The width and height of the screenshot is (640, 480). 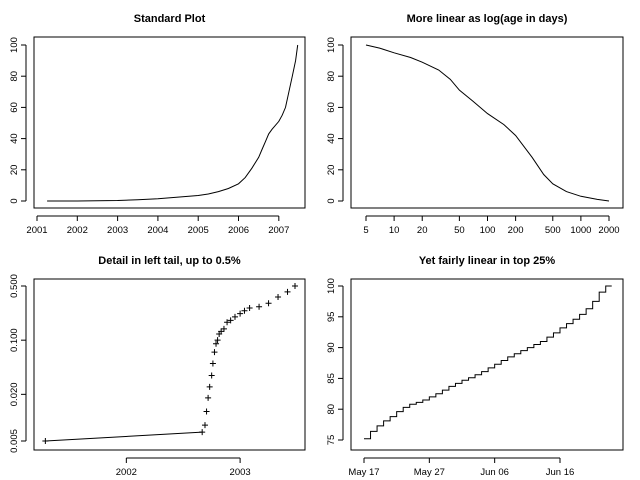 What do you see at coordinates (365, 230) in the screenshot?
I see `x-tick-label: 5` at bounding box center [365, 230].